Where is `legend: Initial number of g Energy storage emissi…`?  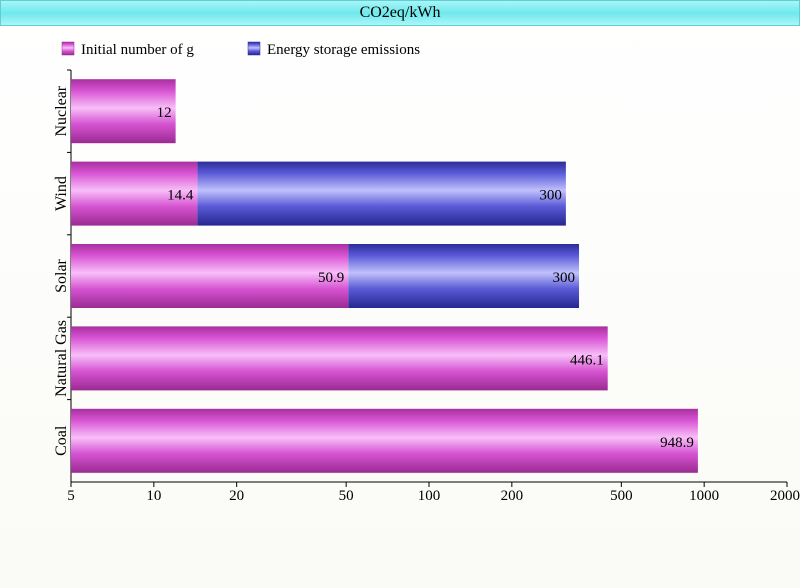
legend: Initial number of g Energy storage emissi… is located at coordinates (240, 49).